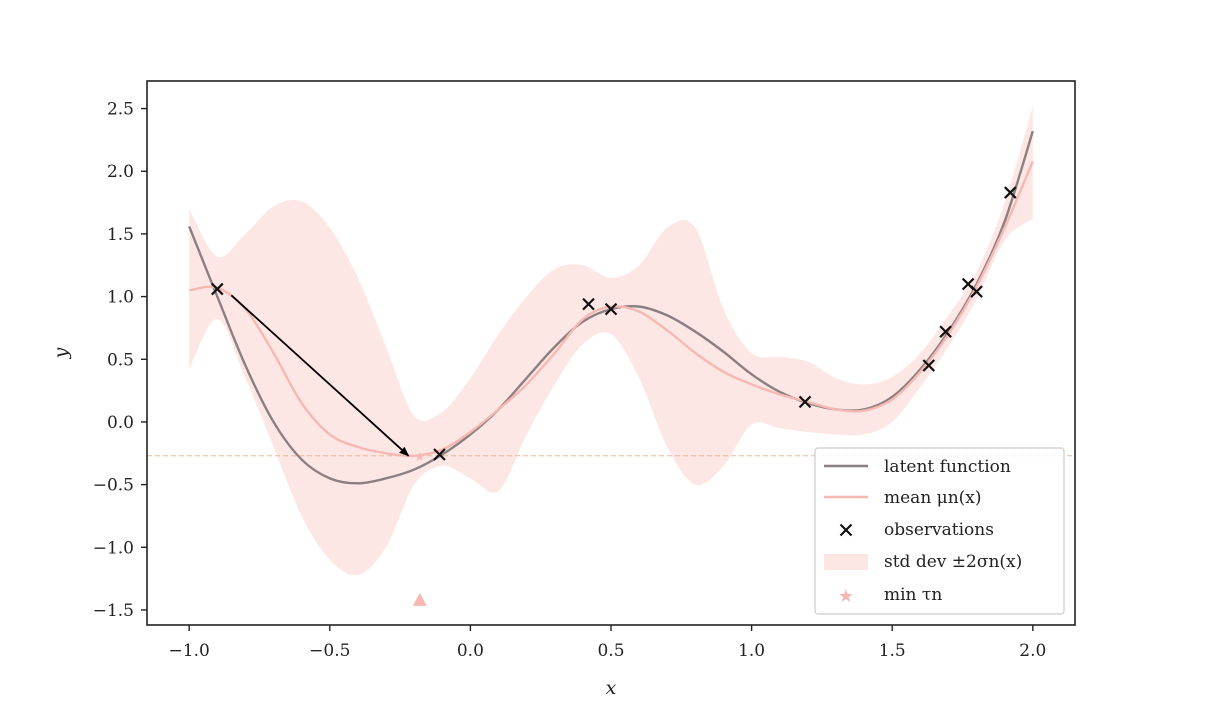 Image resolution: width=1211 pixels, height=721 pixels. Describe the element at coordinates (120, 298) in the screenshot. I see `y-tick-label: 1.0` at that location.